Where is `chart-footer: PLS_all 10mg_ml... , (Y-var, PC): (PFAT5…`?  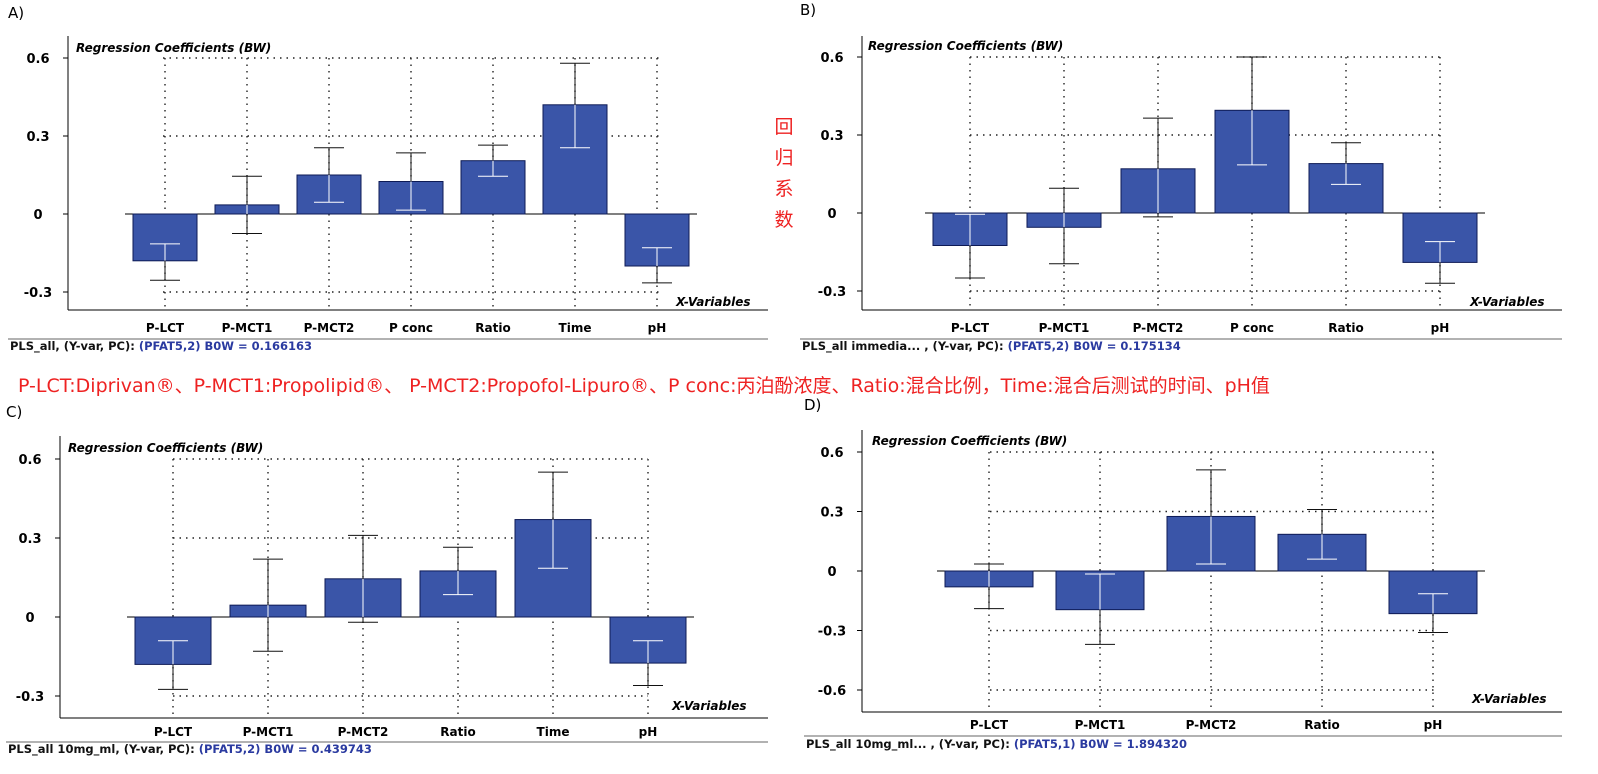 chart-footer: PLS_all 10mg_ml... , (Y-var, PC): (PFAT5… is located at coordinates (996, 744).